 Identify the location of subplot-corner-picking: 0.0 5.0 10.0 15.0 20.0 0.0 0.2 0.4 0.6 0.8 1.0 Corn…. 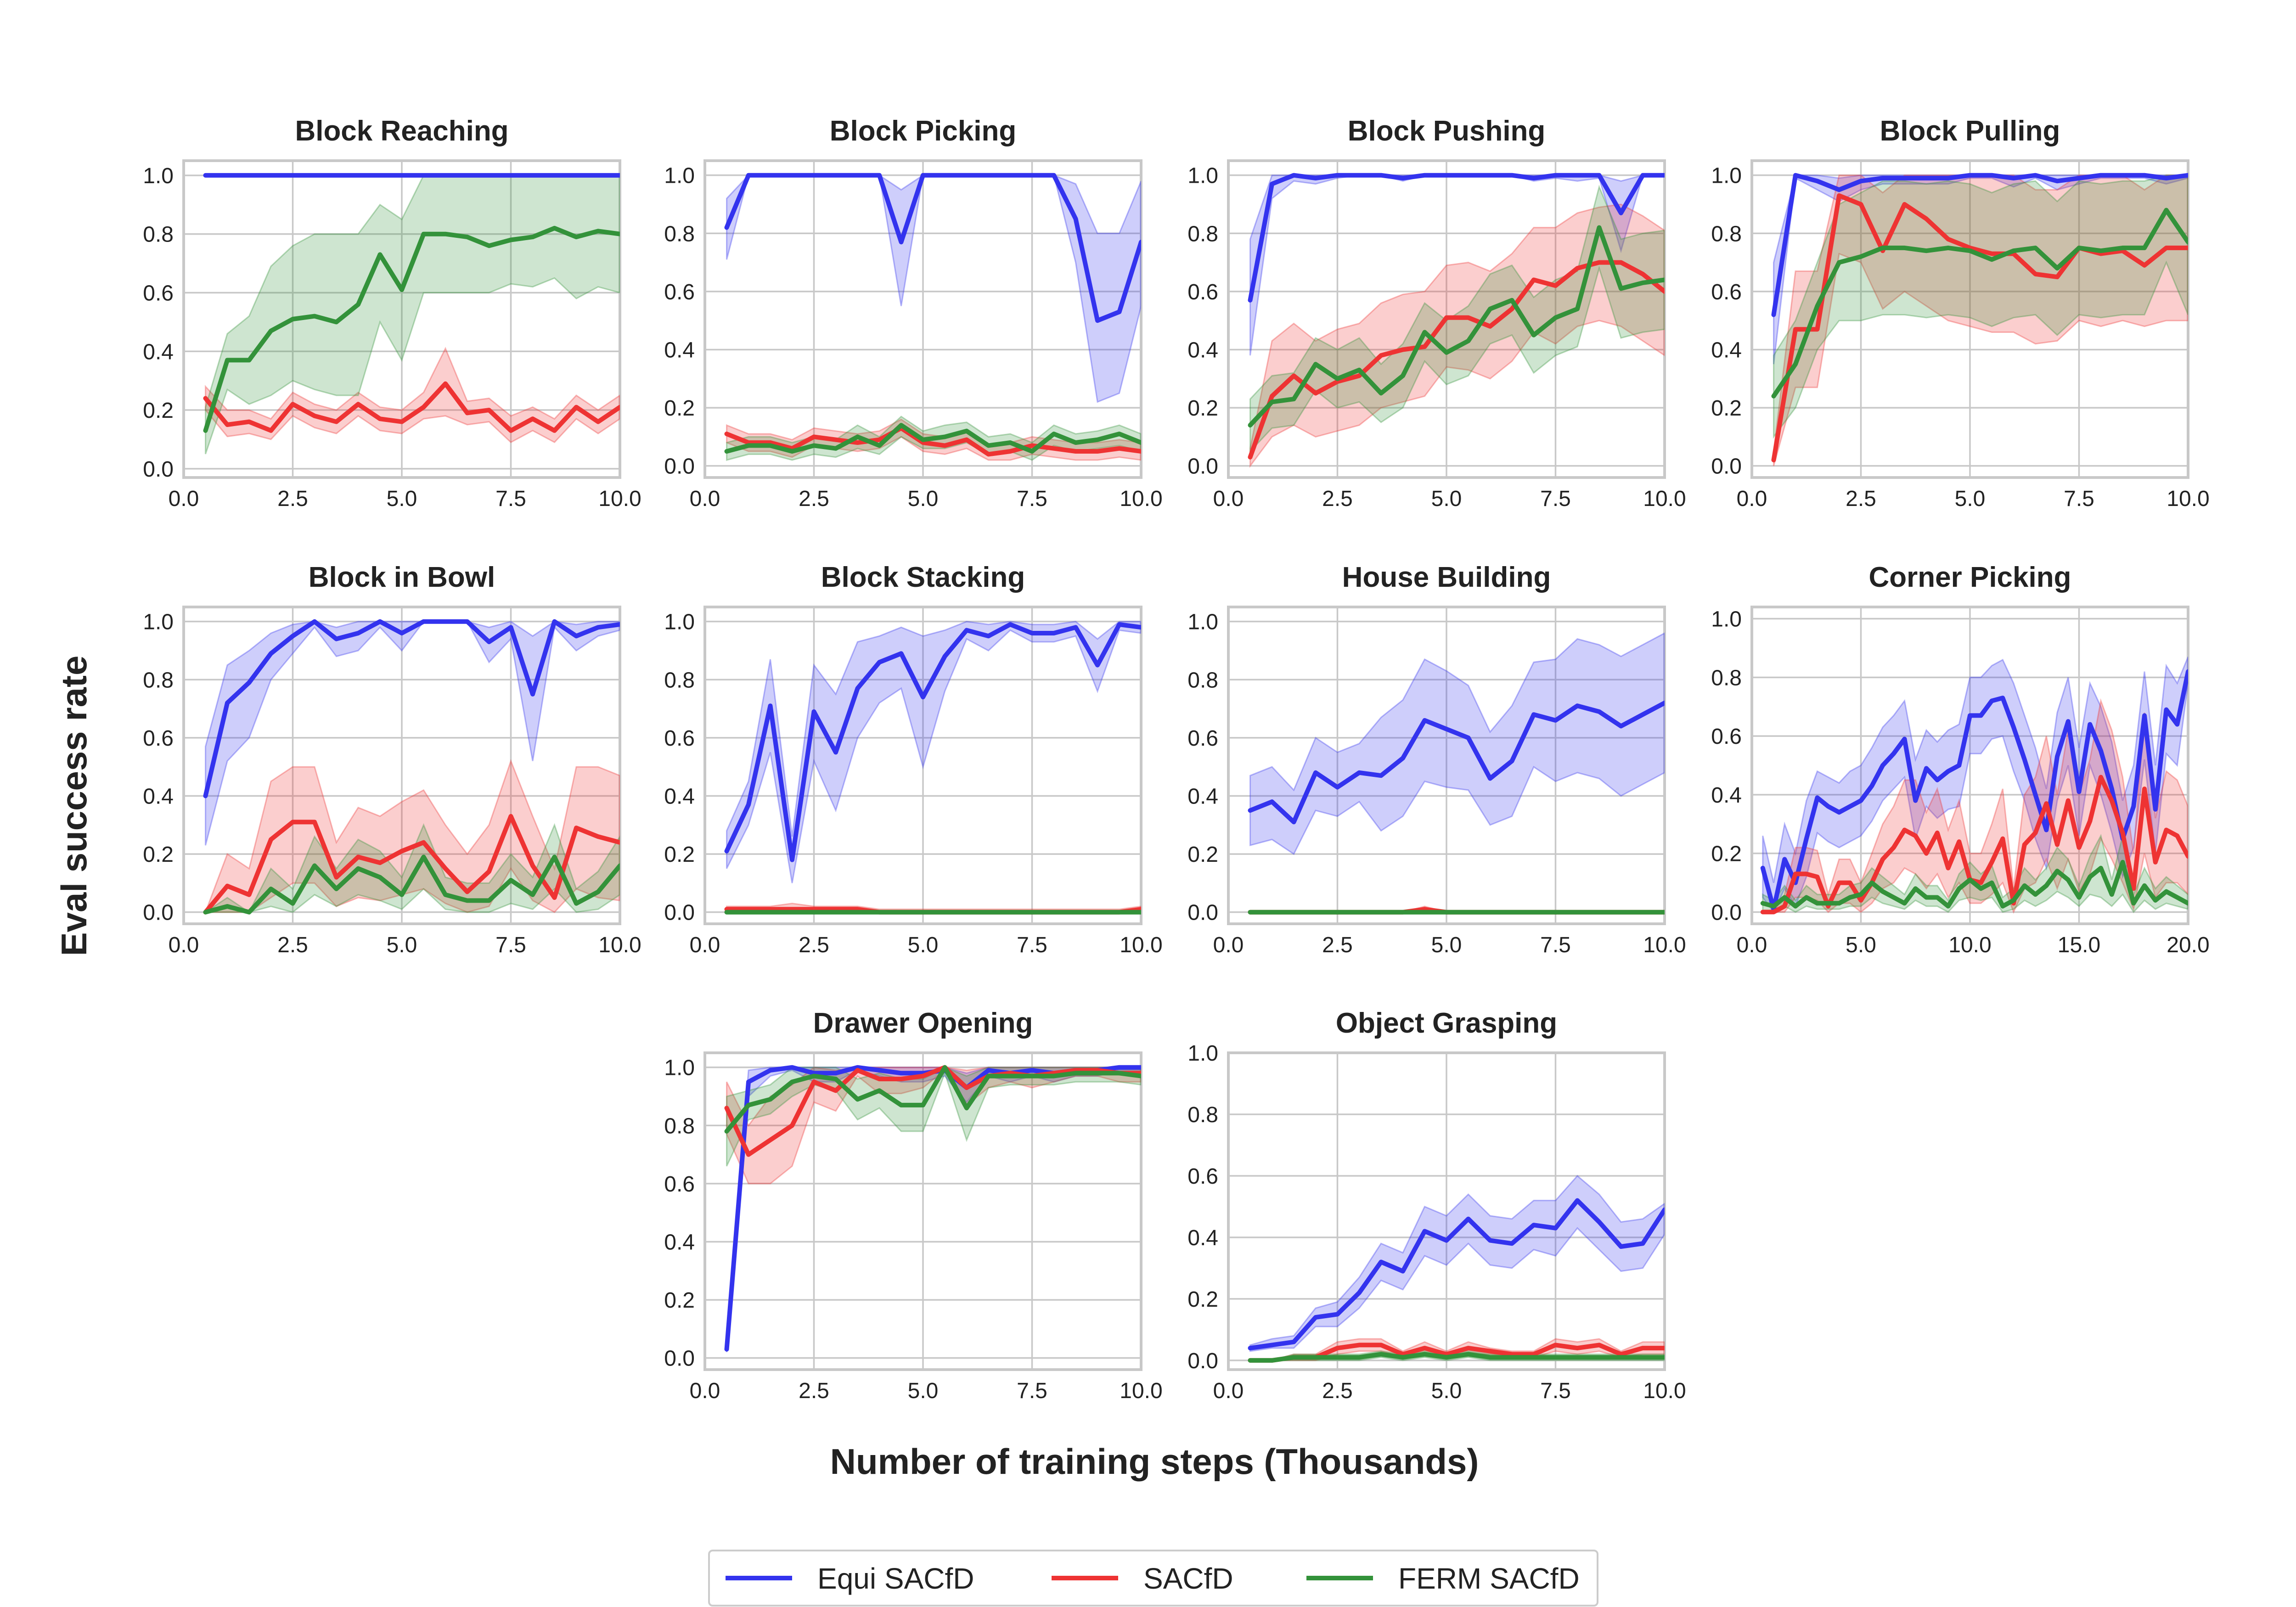
(1960, 759).